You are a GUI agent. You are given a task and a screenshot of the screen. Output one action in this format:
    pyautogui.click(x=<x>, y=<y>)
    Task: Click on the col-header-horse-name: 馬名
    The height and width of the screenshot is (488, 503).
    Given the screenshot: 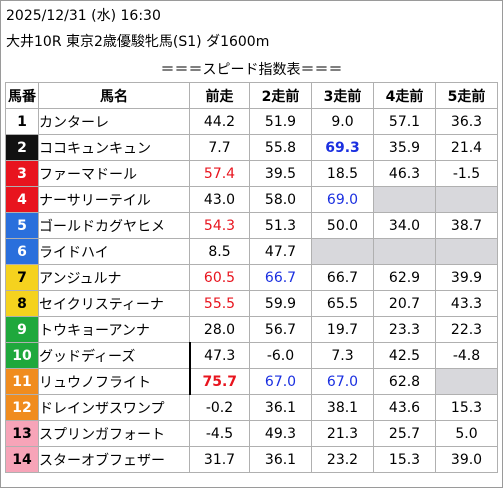 What is the action you would take?
    pyautogui.click(x=114, y=95)
    